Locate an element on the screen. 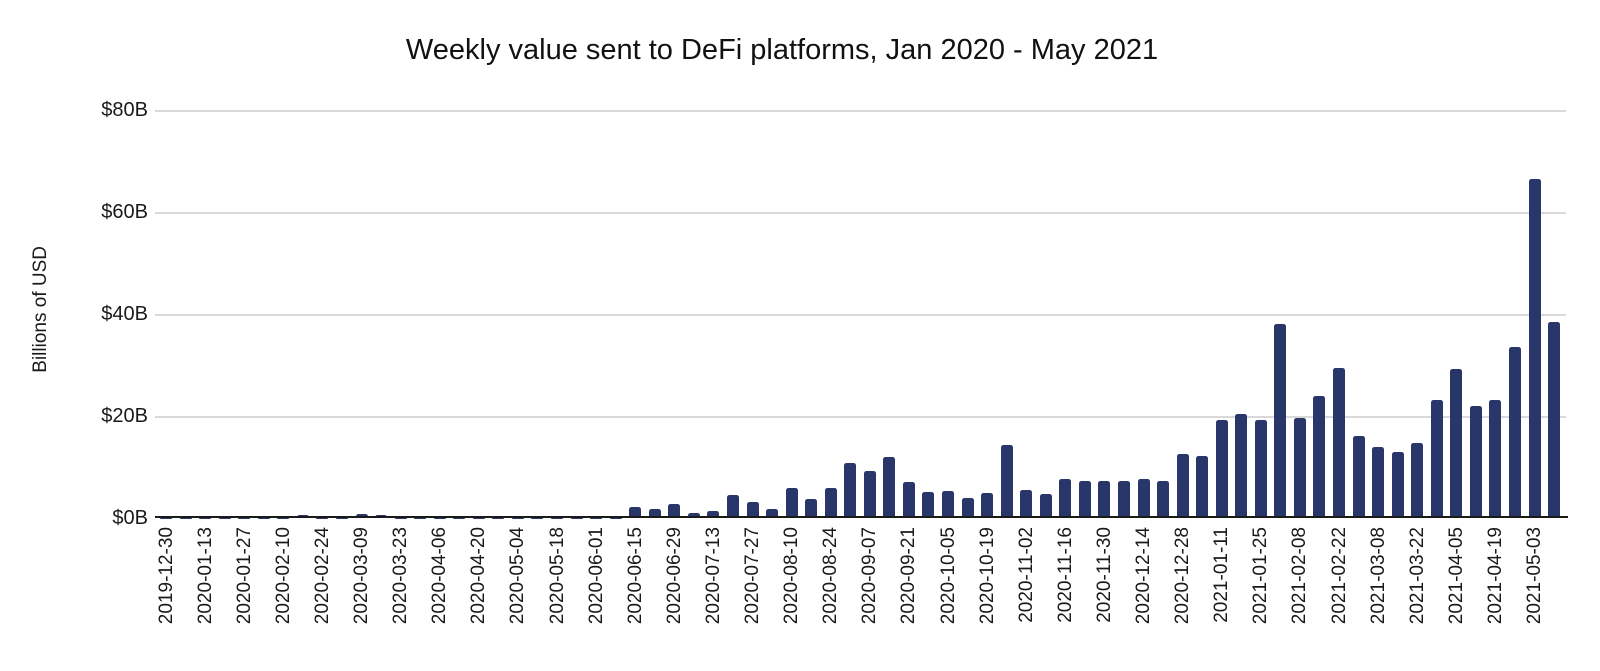 This screenshot has width=1600, height=671. x-tick-label: 2020-01-27 is located at coordinates (244, 576).